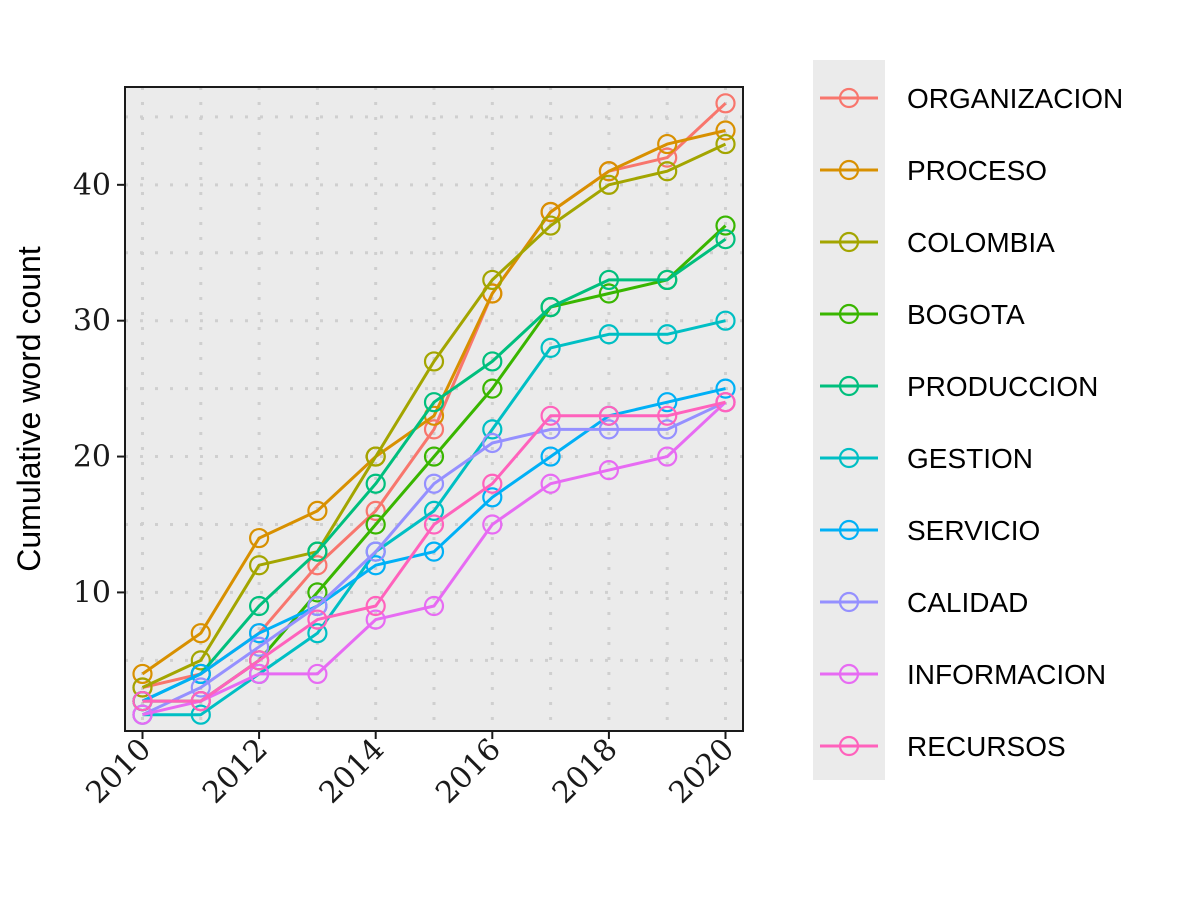  I want to click on y-tick-label: 40, so click(92, 185).